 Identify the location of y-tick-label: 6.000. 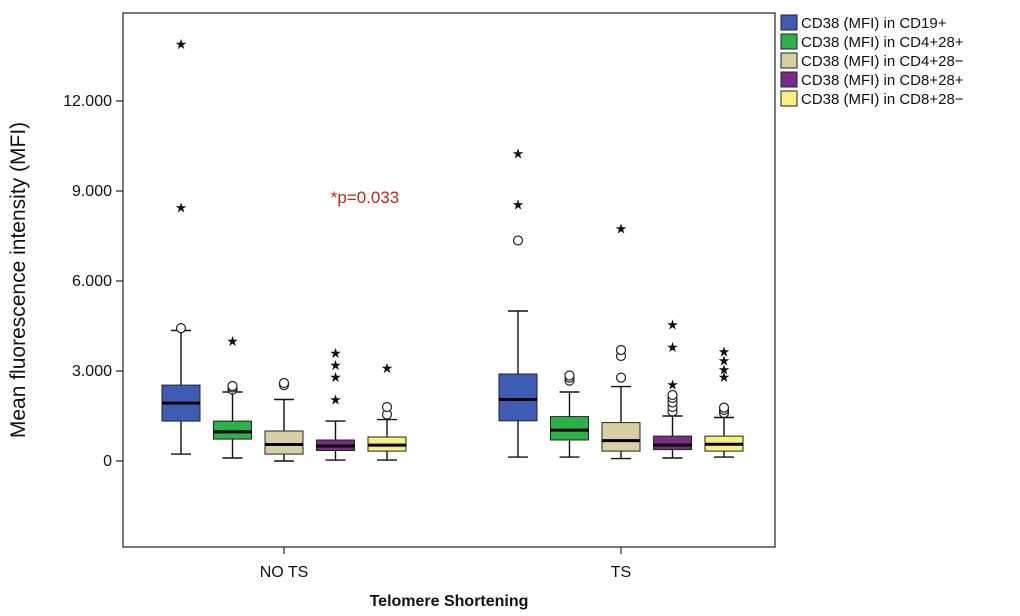
(92, 281).